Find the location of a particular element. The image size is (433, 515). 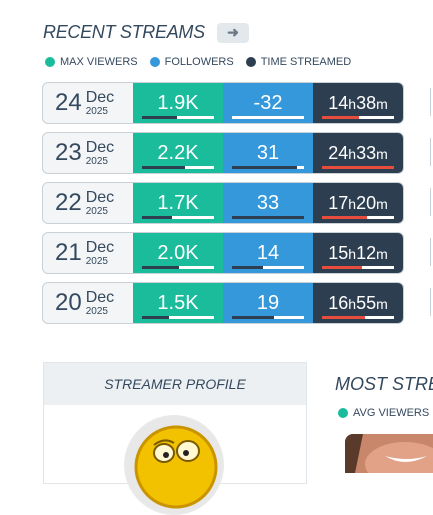

time-streamed-cell: 17h20m is located at coordinates (358, 203).